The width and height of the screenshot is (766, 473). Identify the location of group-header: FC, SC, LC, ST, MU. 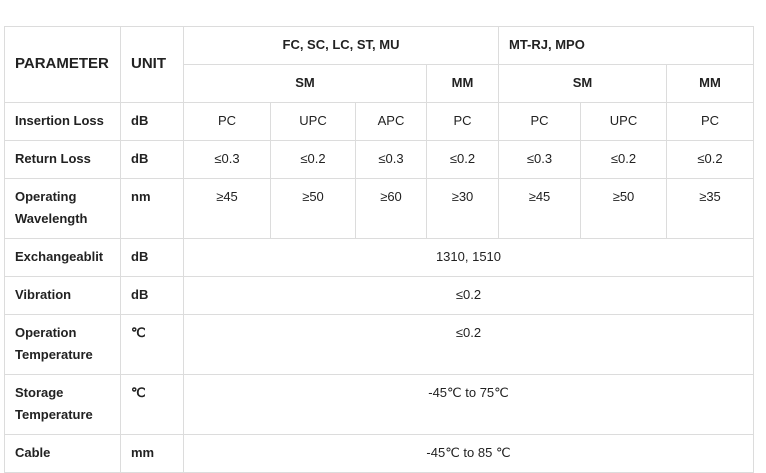
(341, 45).